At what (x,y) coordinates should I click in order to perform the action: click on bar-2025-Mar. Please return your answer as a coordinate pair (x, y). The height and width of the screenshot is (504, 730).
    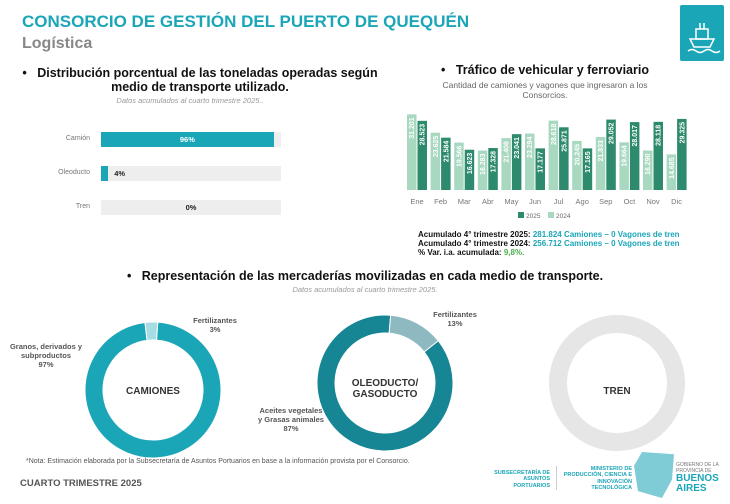
    Looking at the image, I should click on (469, 169).